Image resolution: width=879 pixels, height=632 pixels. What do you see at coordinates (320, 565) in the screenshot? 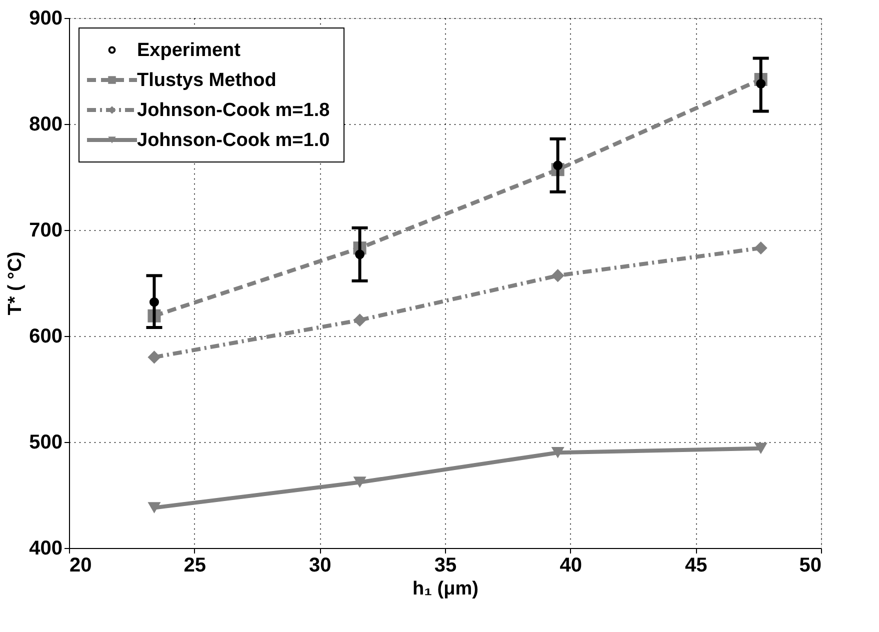
I see `x-tick-label: 30` at bounding box center [320, 565].